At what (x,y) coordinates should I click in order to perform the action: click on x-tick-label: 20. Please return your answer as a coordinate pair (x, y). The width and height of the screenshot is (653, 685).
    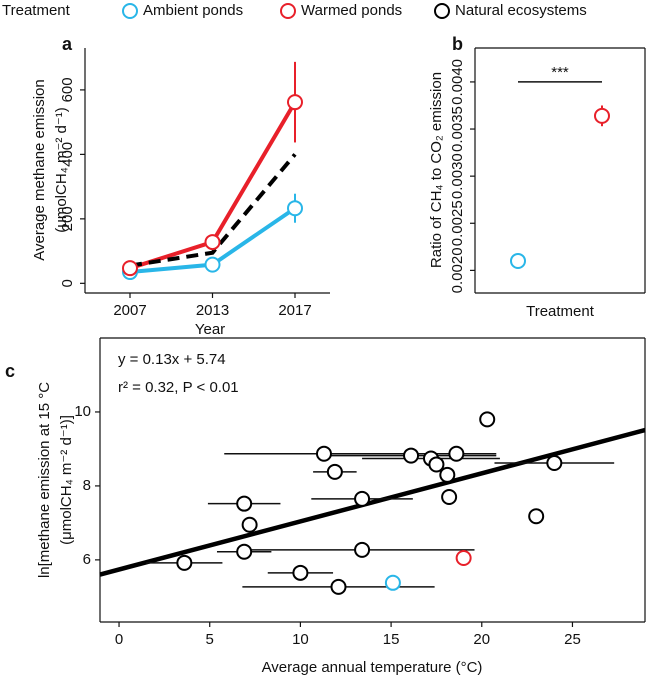
    Looking at the image, I should click on (481, 639).